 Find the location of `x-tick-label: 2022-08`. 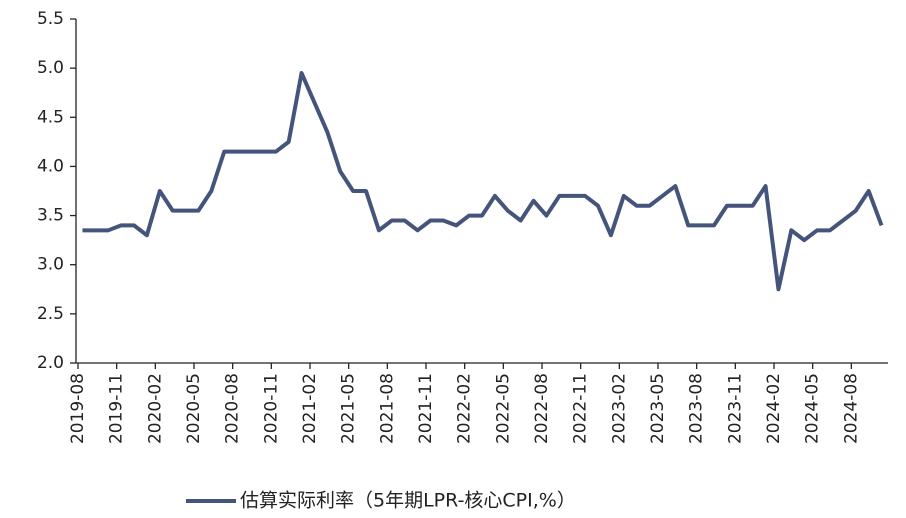

x-tick-label: 2022-08 is located at coordinates (542, 408).